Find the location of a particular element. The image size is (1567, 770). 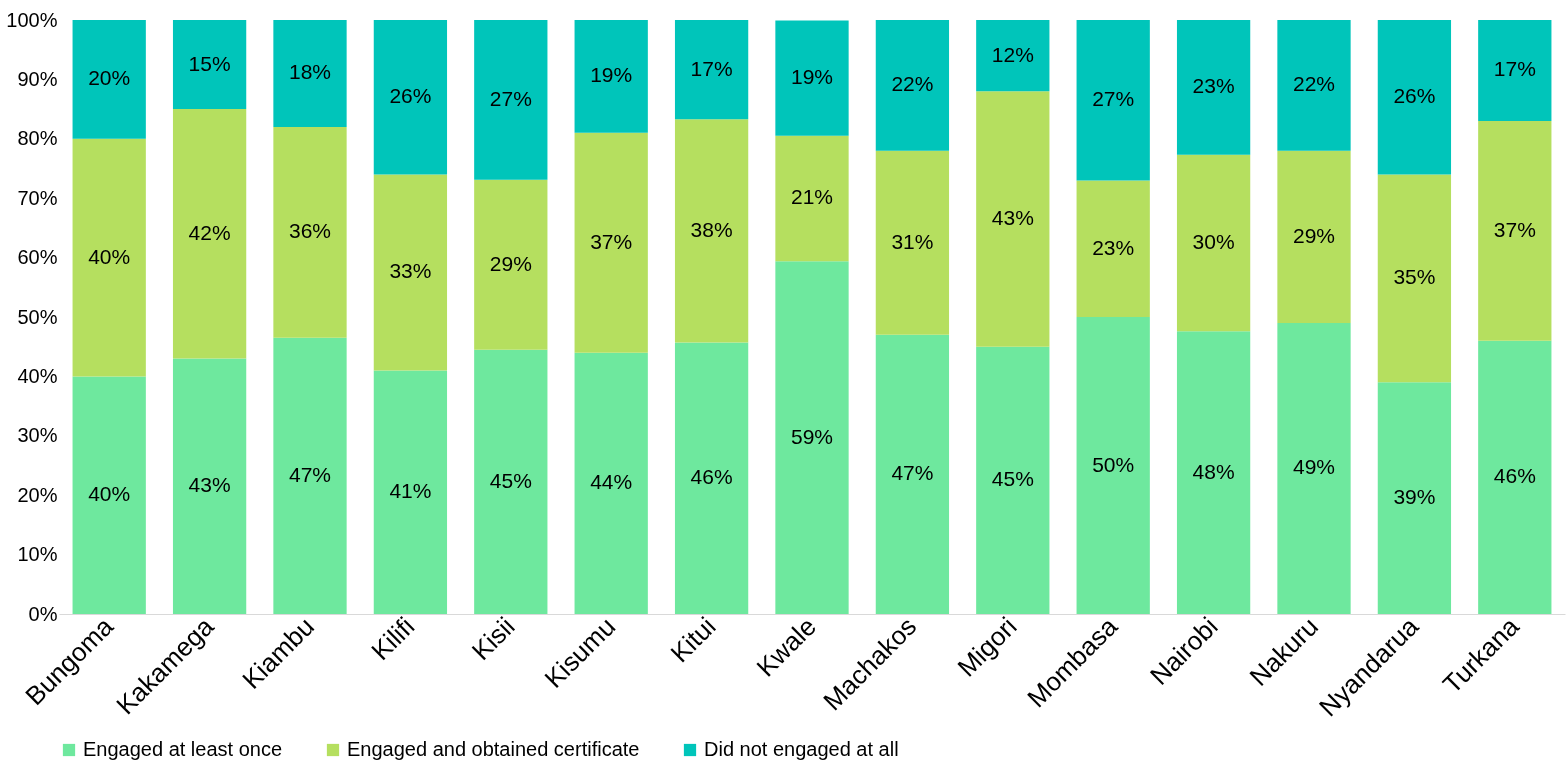

y-tick-label: 0% is located at coordinates (43, 613).